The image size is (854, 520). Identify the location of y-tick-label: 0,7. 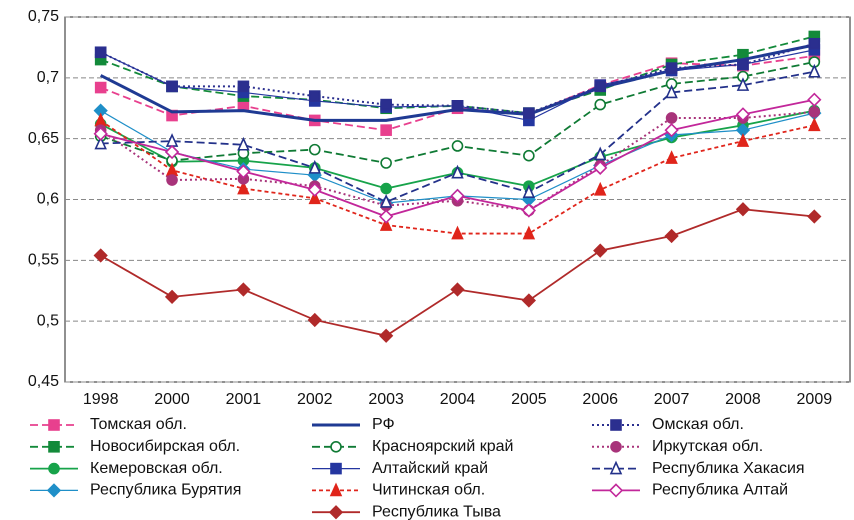
(48, 77).